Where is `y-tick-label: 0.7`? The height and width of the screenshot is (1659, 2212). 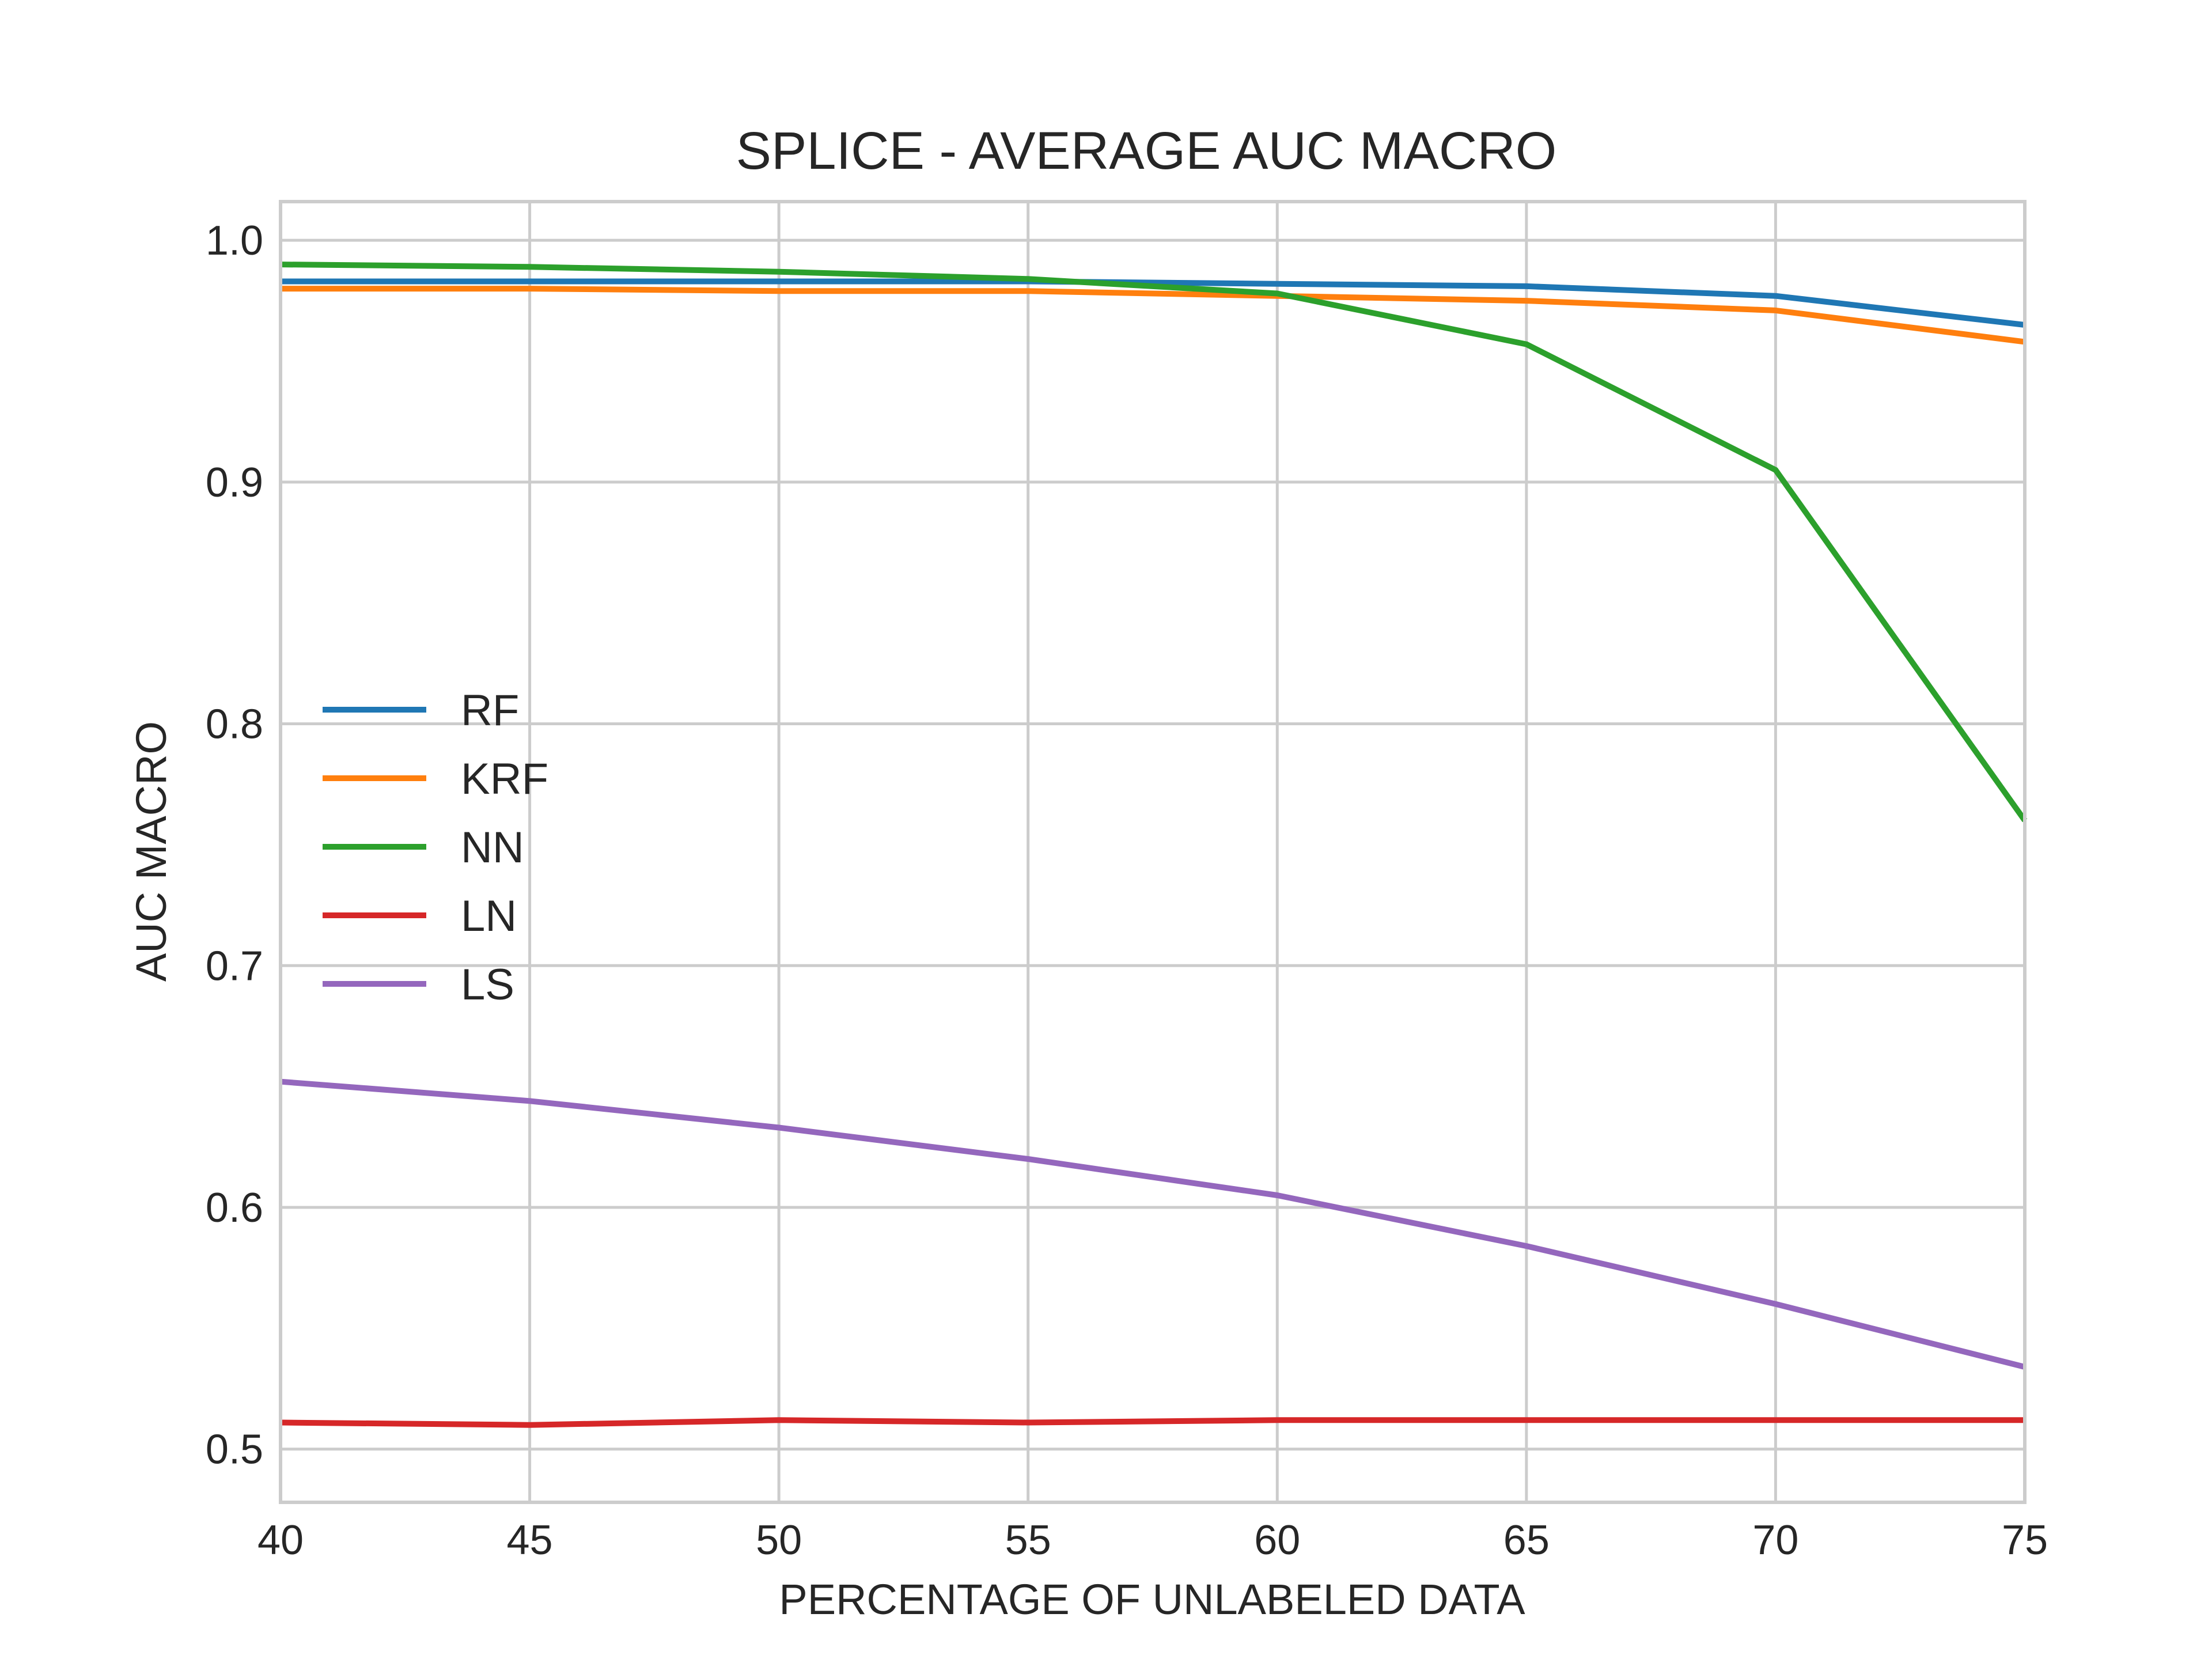
y-tick-label: 0.7 is located at coordinates (234, 966).